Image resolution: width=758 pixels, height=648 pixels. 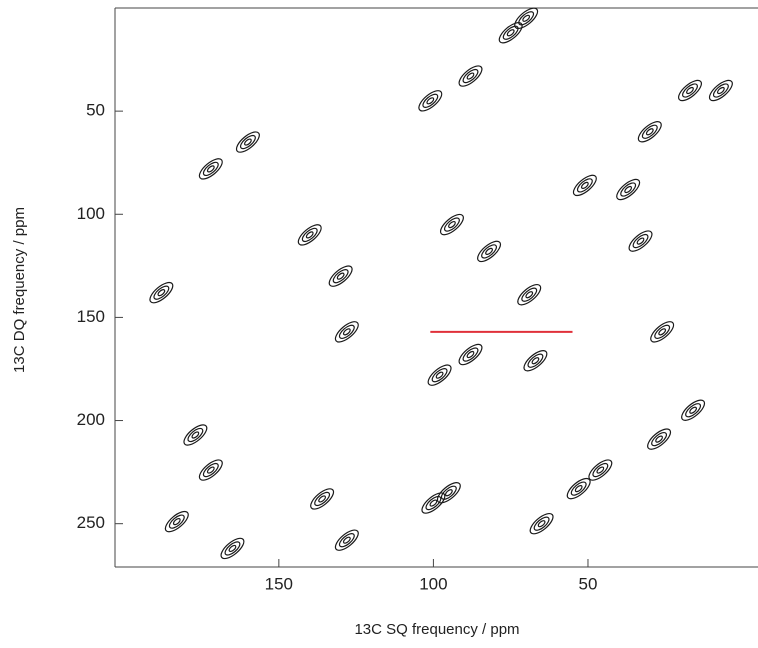 What do you see at coordinates (95, 110) in the screenshot?
I see `y-tick-label: 50` at bounding box center [95, 110].